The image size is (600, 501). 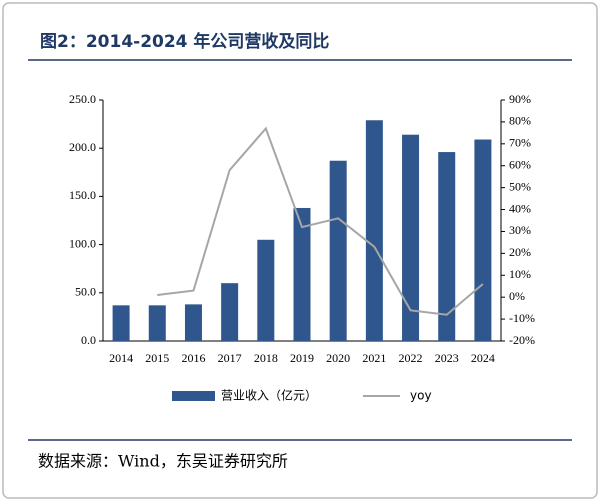 What do you see at coordinates (193, 358) in the screenshot?
I see `x-tick-label: 2016` at bounding box center [193, 358].